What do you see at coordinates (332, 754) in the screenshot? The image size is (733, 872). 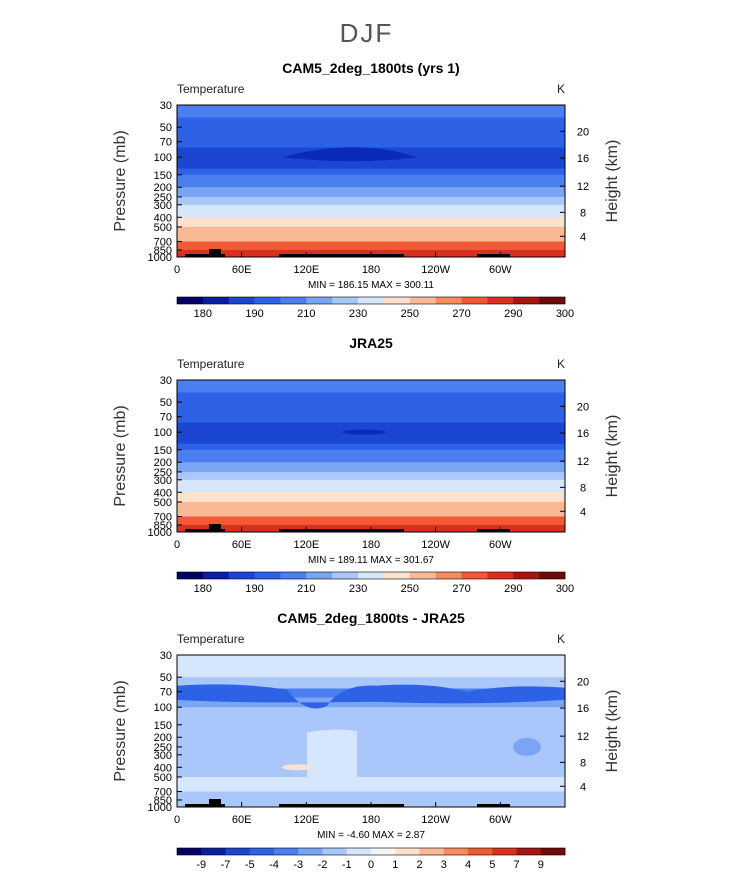 I see `weak-anomaly-region` at bounding box center [332, 754].